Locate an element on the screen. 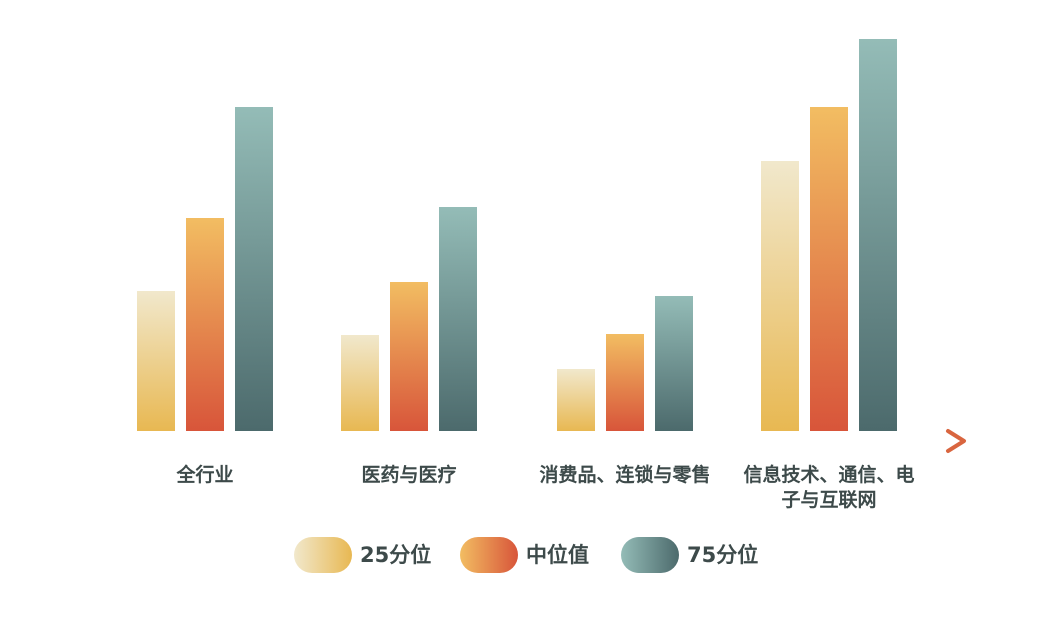 The image size is (1059, 625). x-tick-label: 医药与医疗 is located at coordinates (409, 475).